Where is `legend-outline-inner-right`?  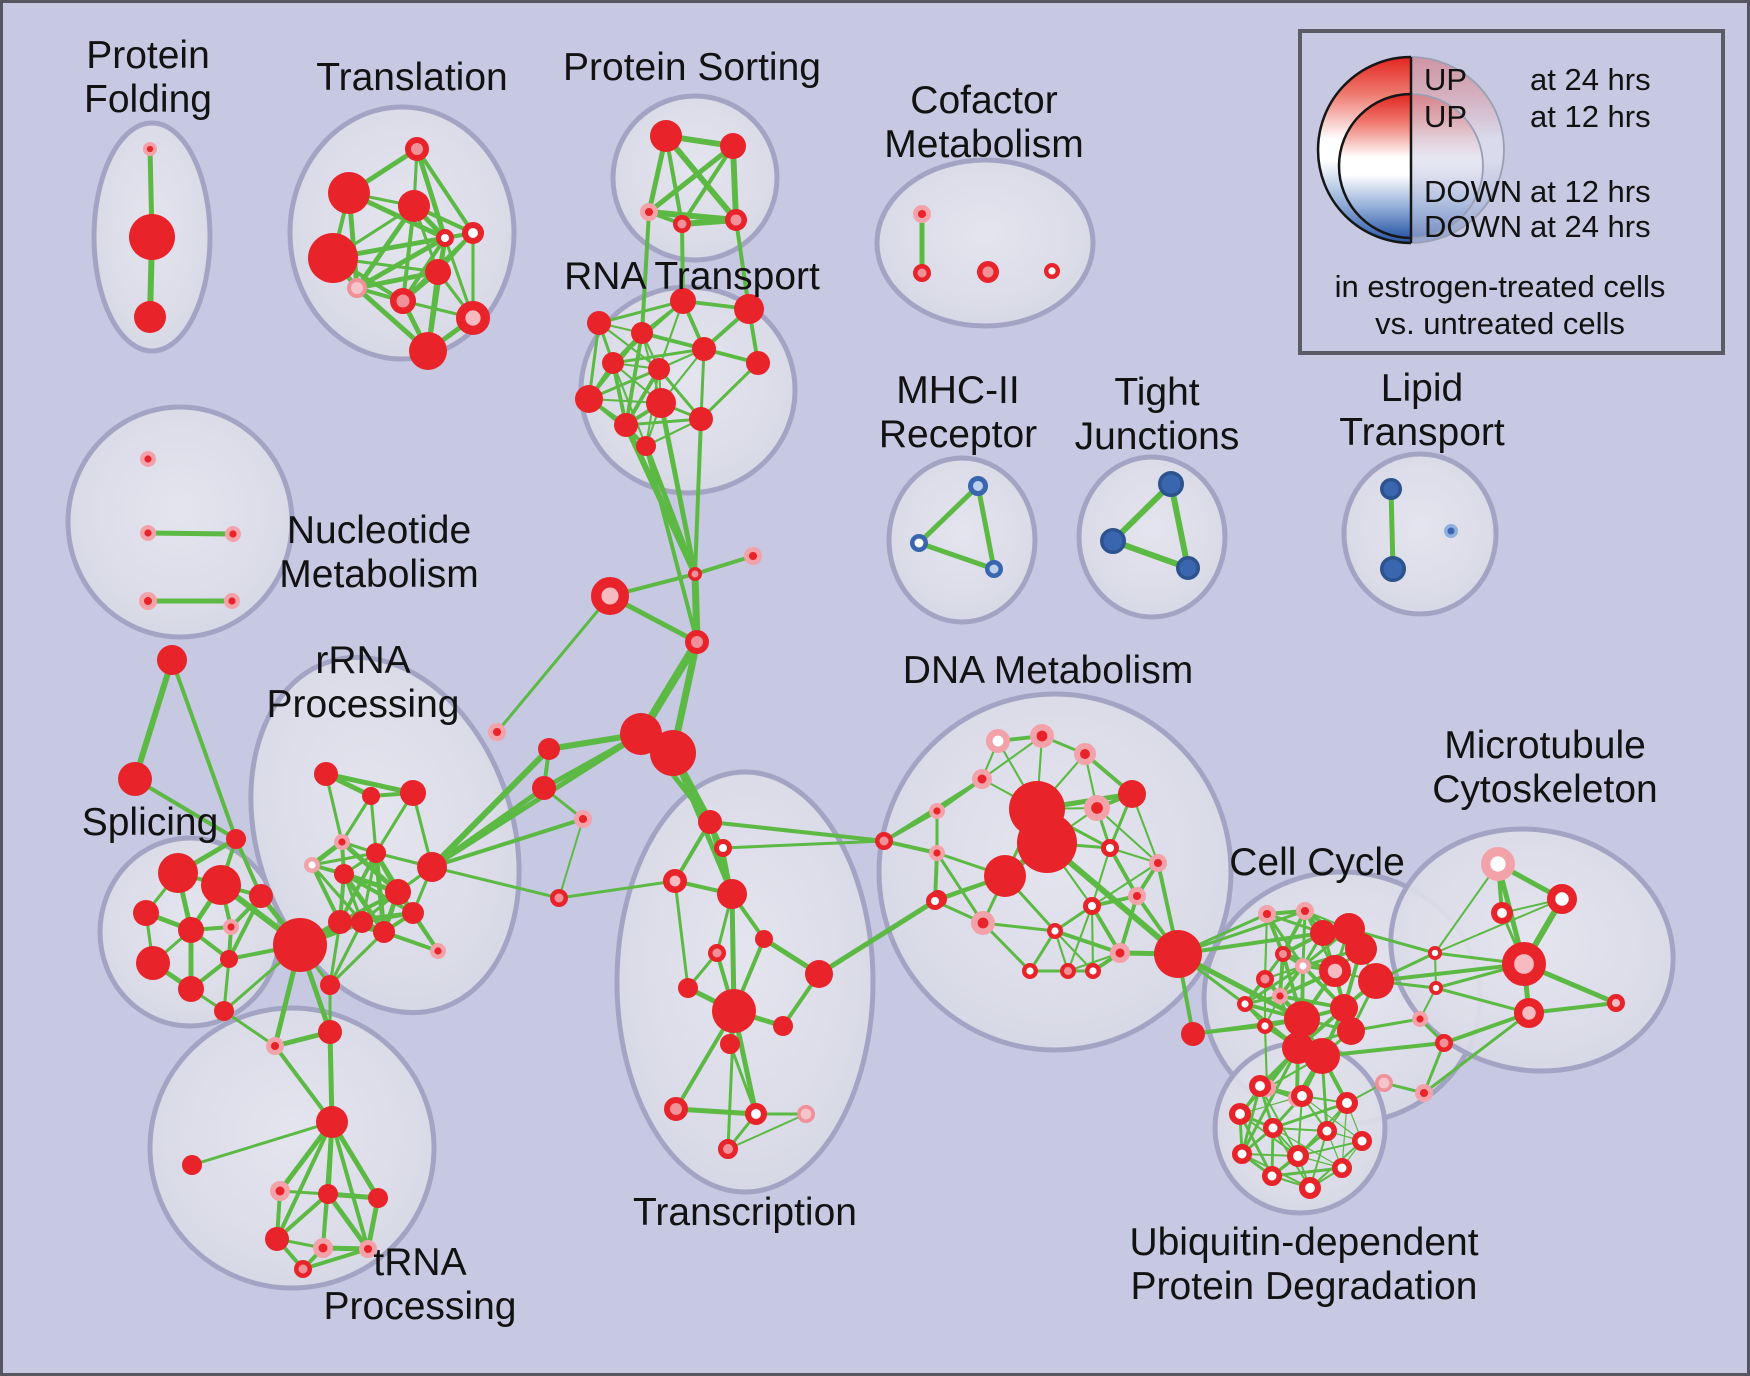 legend-outline-inner-right is located at coordinates (1447, 166).